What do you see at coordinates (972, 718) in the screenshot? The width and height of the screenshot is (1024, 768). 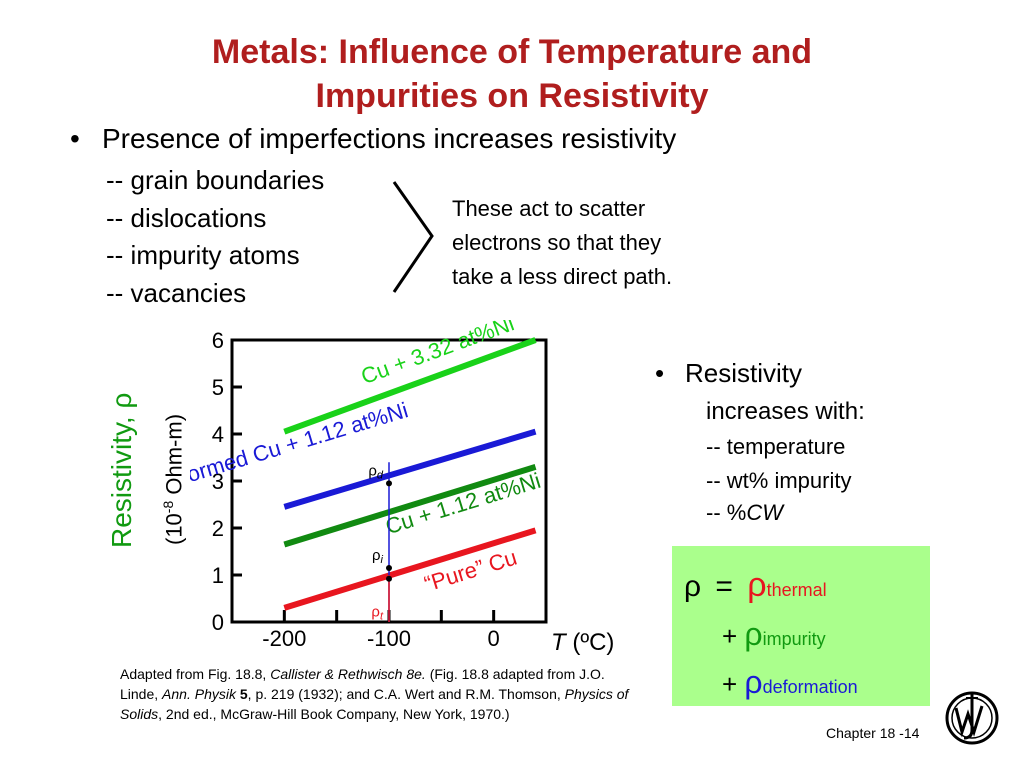 I see `publisher-logo` at bounding box center [972, 718].